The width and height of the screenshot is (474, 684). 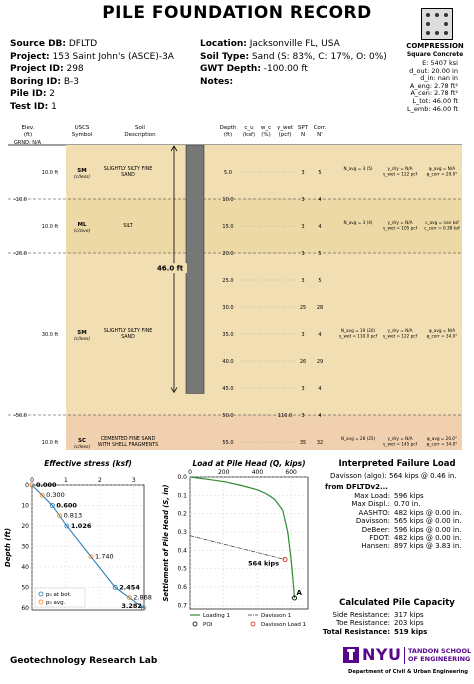 I want to click on layer-n-avg: N_avg = 28 (25), so click(x=358, y=438).